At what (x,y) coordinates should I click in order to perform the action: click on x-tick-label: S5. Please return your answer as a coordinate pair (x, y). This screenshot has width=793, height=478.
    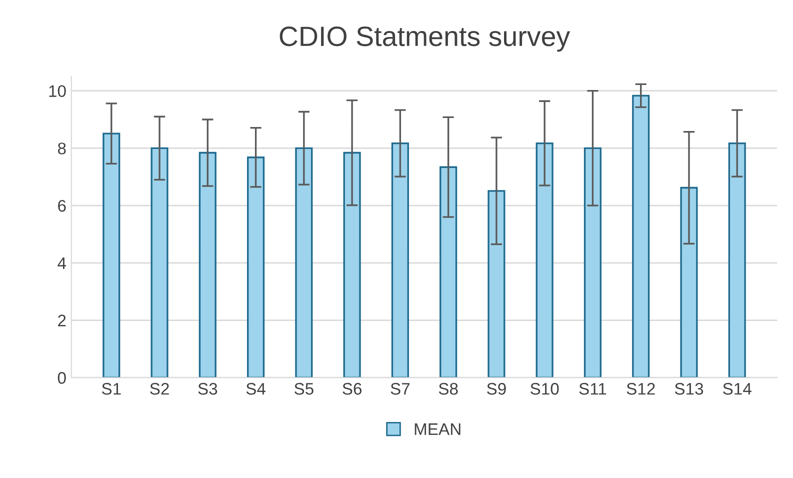
    Looking at the image, I should click on (304, 388).